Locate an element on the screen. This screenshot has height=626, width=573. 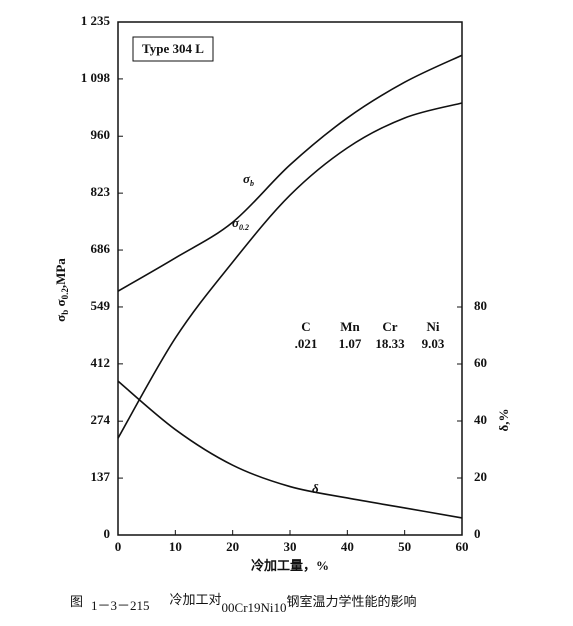
y-tick-label: 686 is located at coordinates (101, 248).